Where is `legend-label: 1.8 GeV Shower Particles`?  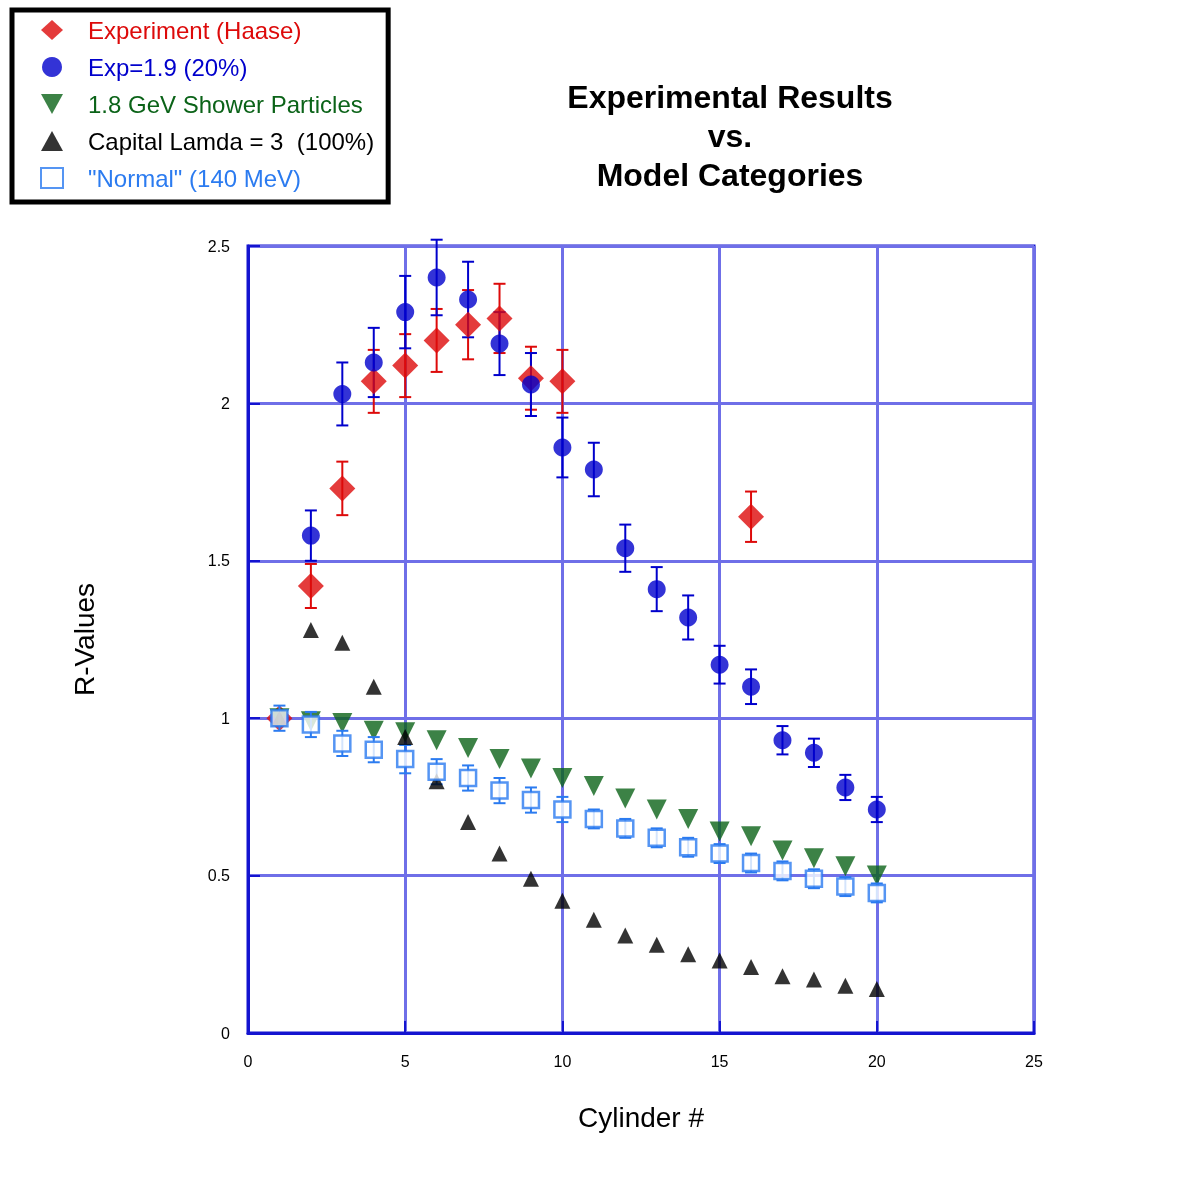 legend-label: 1.8 GeV Shower Particles is located at coordinates (225, 104).